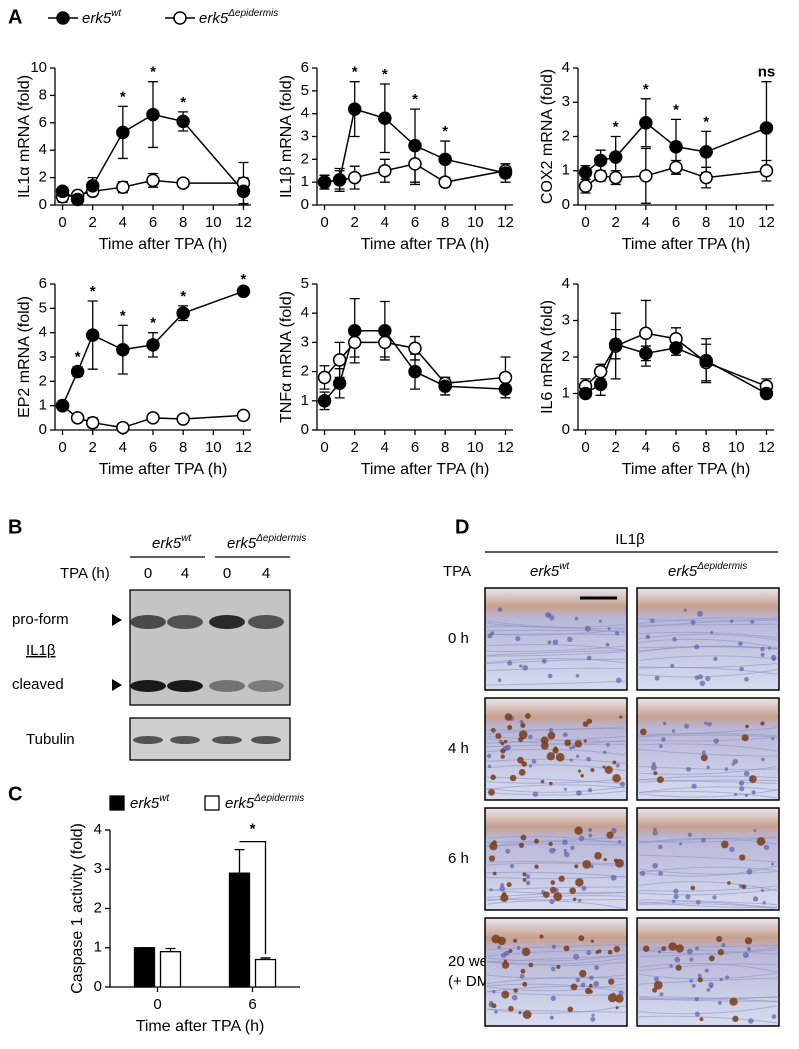  I want to click on group-label: erk5wt, so click(172, 542).